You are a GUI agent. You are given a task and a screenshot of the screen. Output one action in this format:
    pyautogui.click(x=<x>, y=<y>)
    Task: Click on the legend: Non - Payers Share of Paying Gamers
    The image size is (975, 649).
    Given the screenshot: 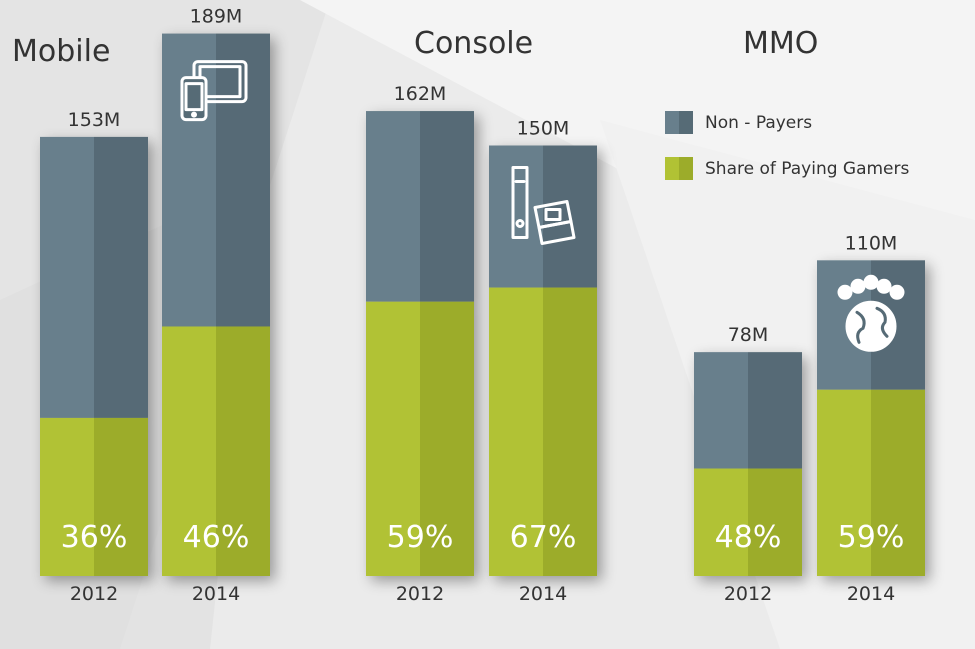 What is the action you would take?
    pyautogui.click(x=787, y=145)
    